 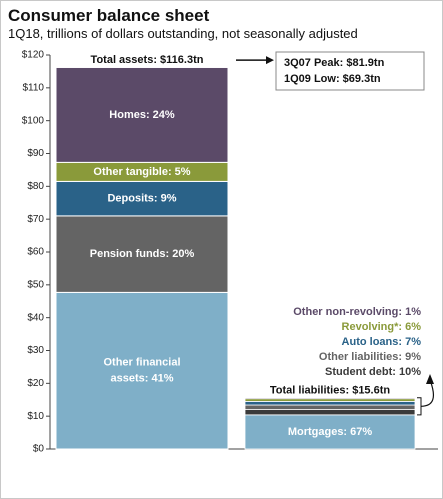 What do you see at coordinates (357, 312) in the screenshot?
I see `liability-legend-item: Other non-revolving: 1%` at bounding box center [357, 312].